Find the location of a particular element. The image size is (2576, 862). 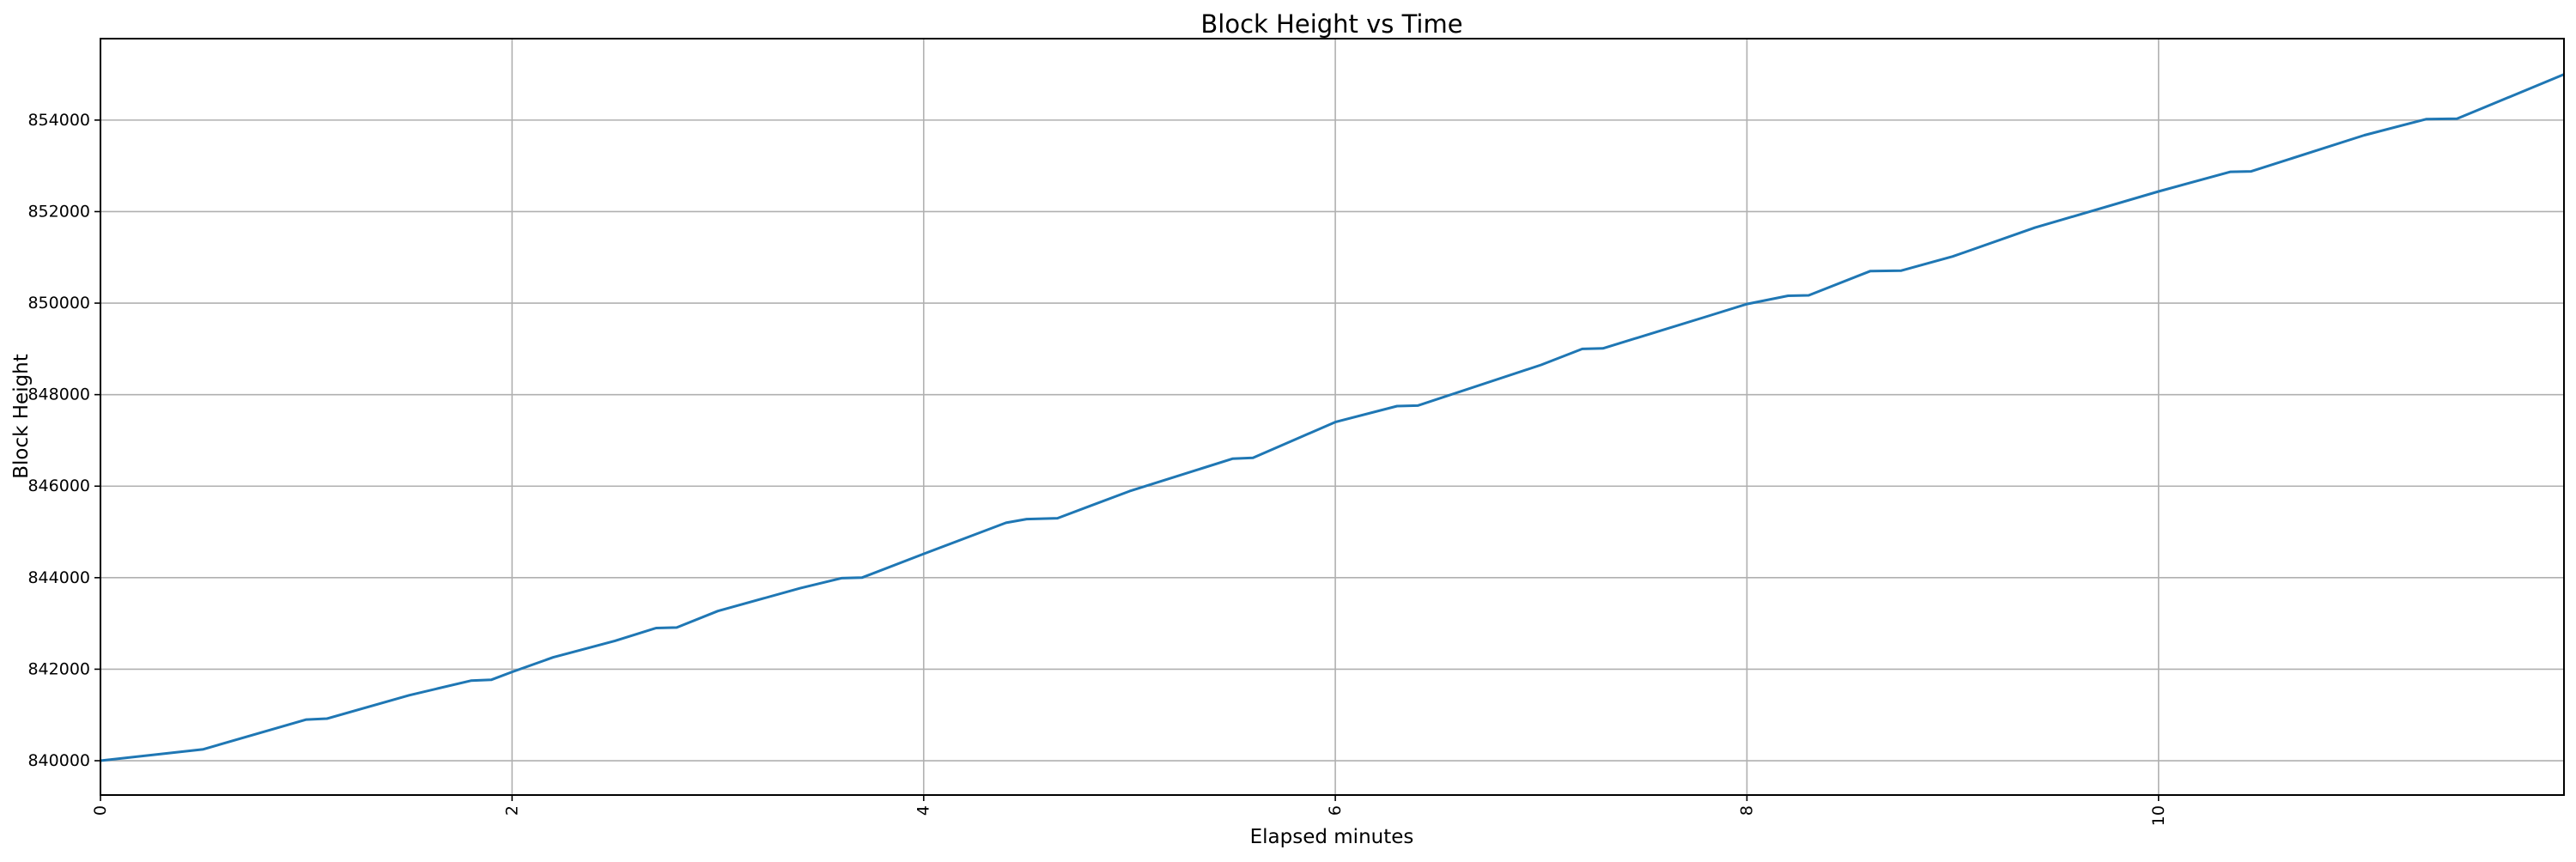

y-tick-label: 842000 is located at coordinates (59, 668).